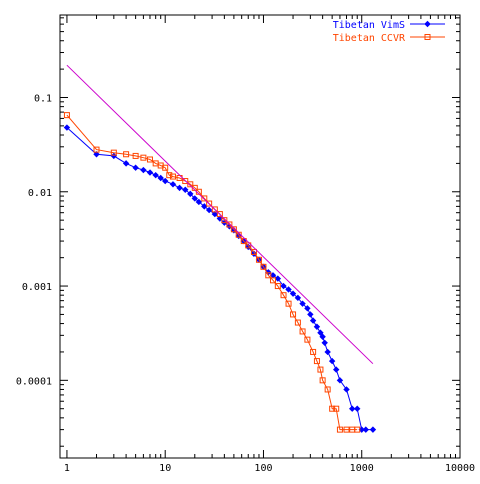 Image resolution: width=480 pixels, height=484 pixels. I want to click on legend: Tibetan VimS Tibetan CCVR, so click(389, 32).